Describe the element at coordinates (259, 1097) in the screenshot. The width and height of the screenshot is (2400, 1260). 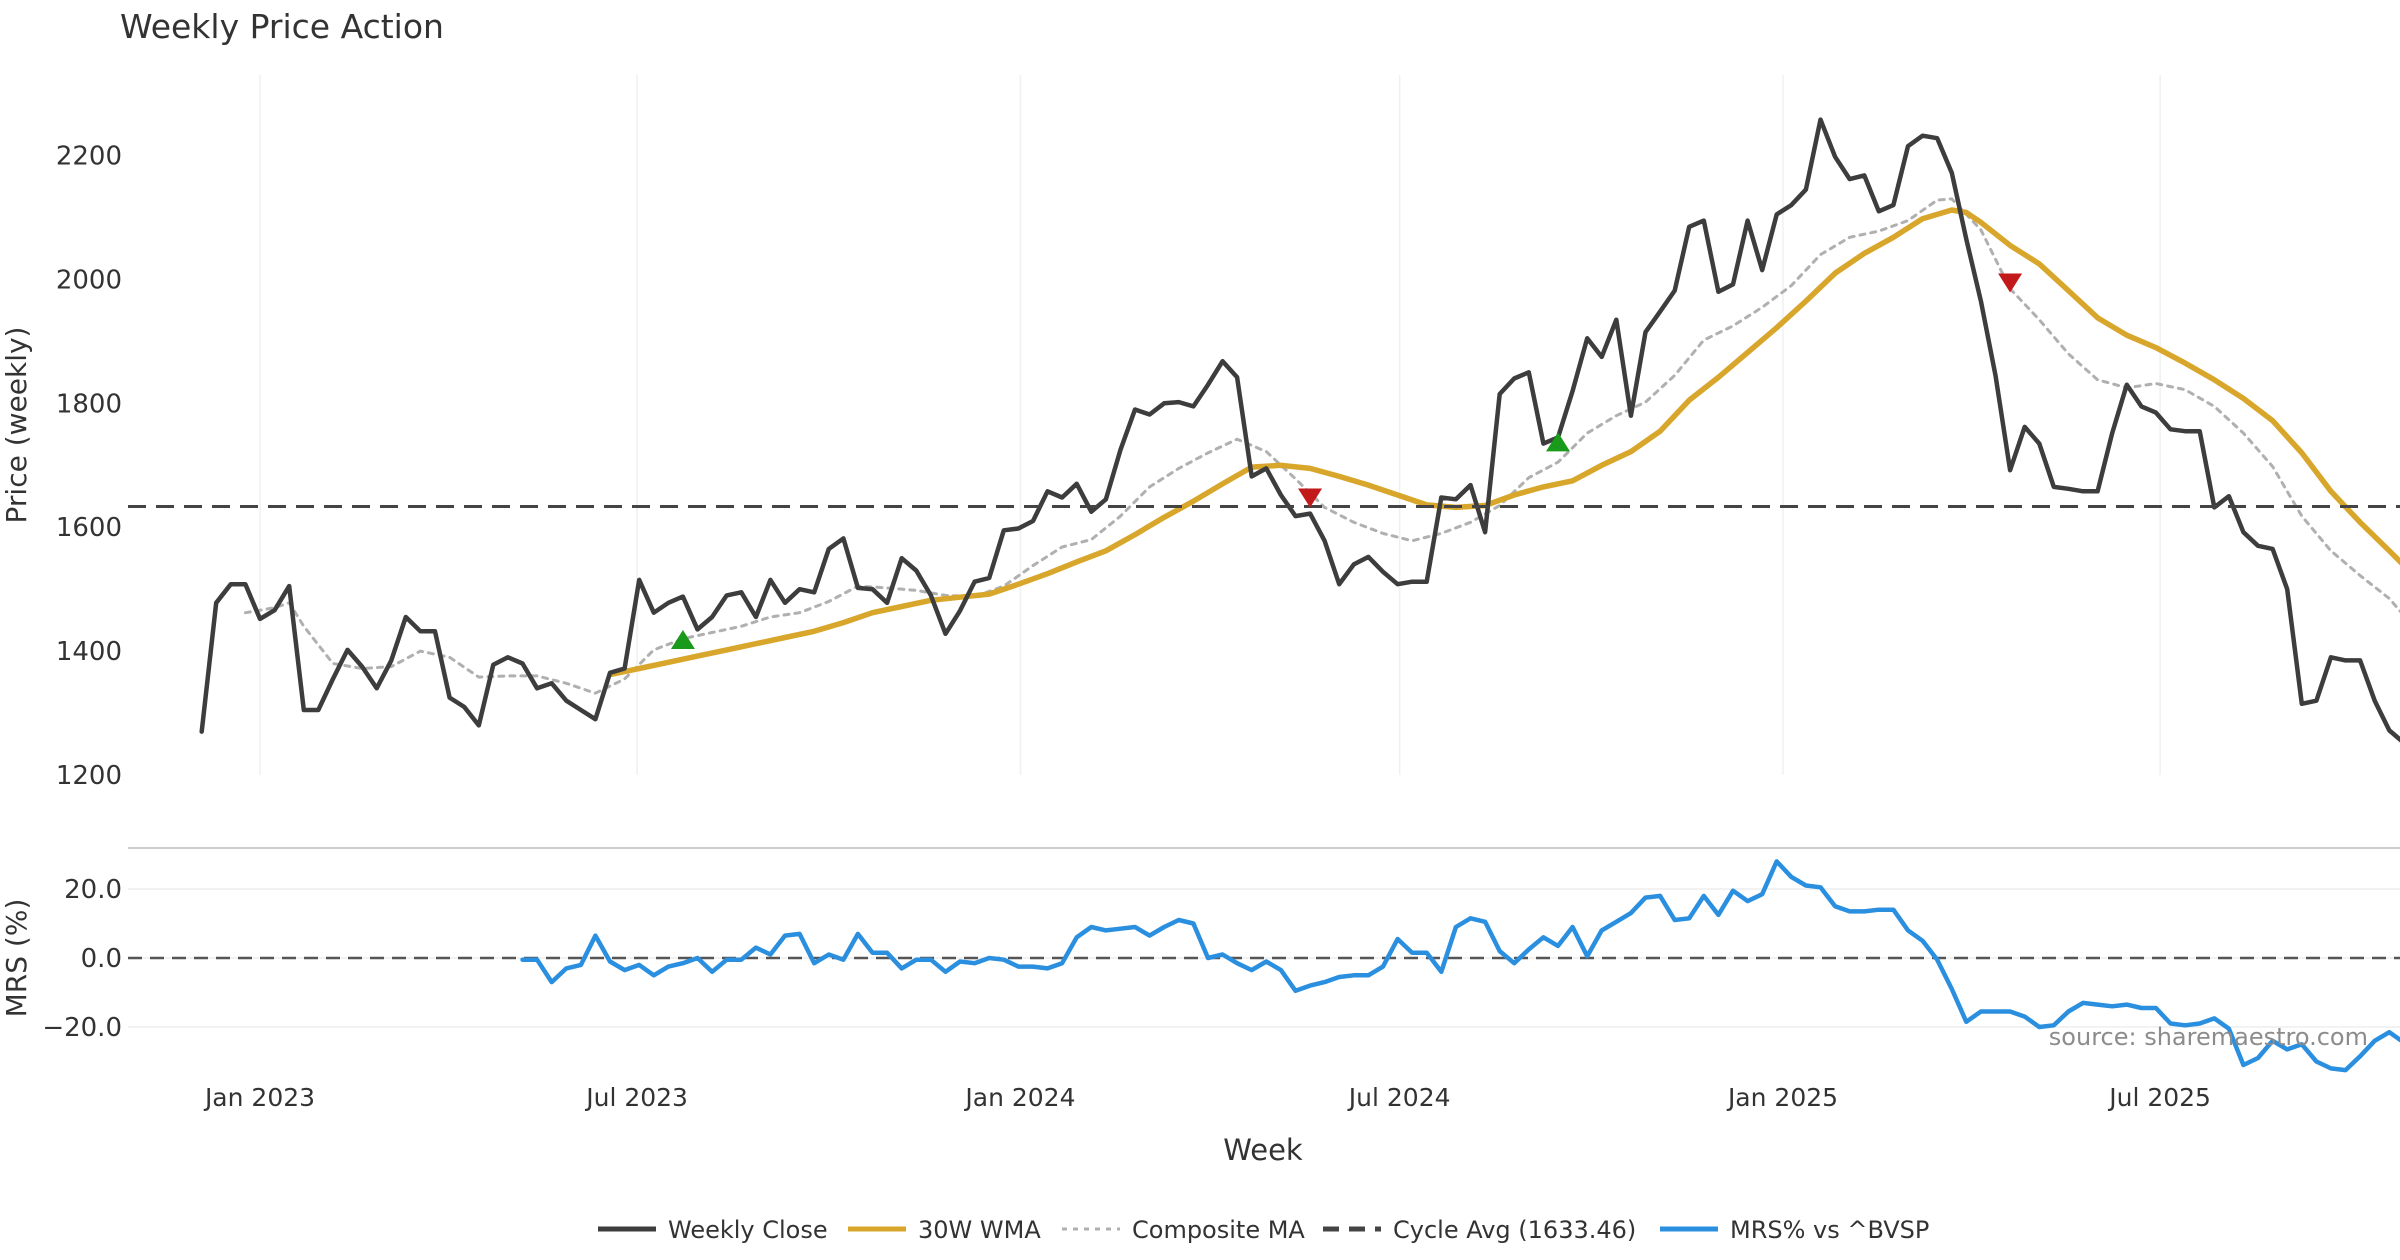
I see `x-tick-label: Jan 2023` at that location.